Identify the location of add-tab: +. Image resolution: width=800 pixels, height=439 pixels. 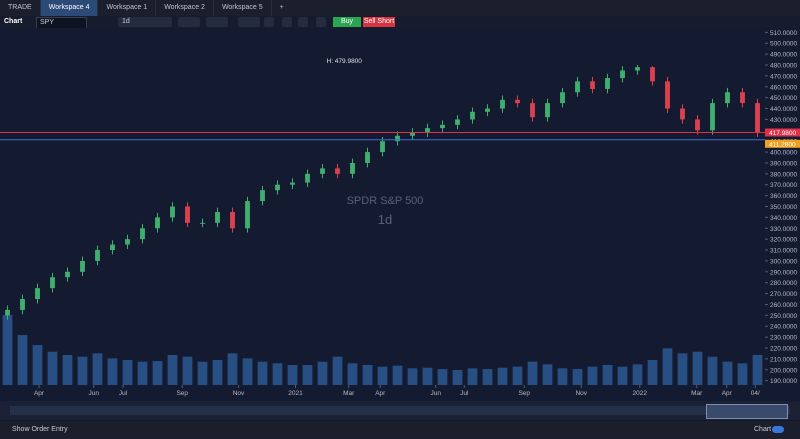
(281, 7).